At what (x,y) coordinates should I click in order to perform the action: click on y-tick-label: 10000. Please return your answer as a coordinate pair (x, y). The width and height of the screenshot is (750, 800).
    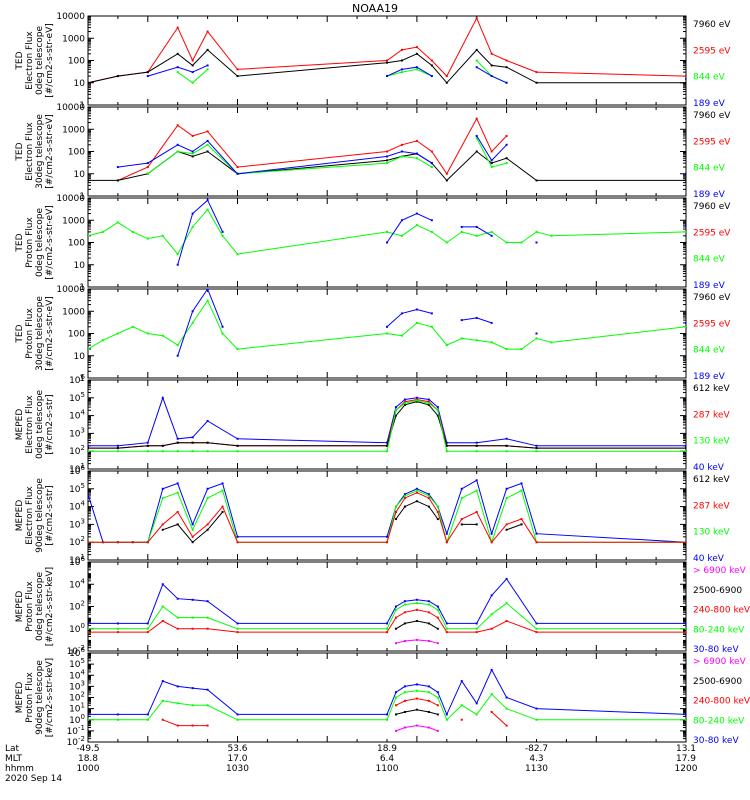
    Looking at the image, I should click on (70, 199).